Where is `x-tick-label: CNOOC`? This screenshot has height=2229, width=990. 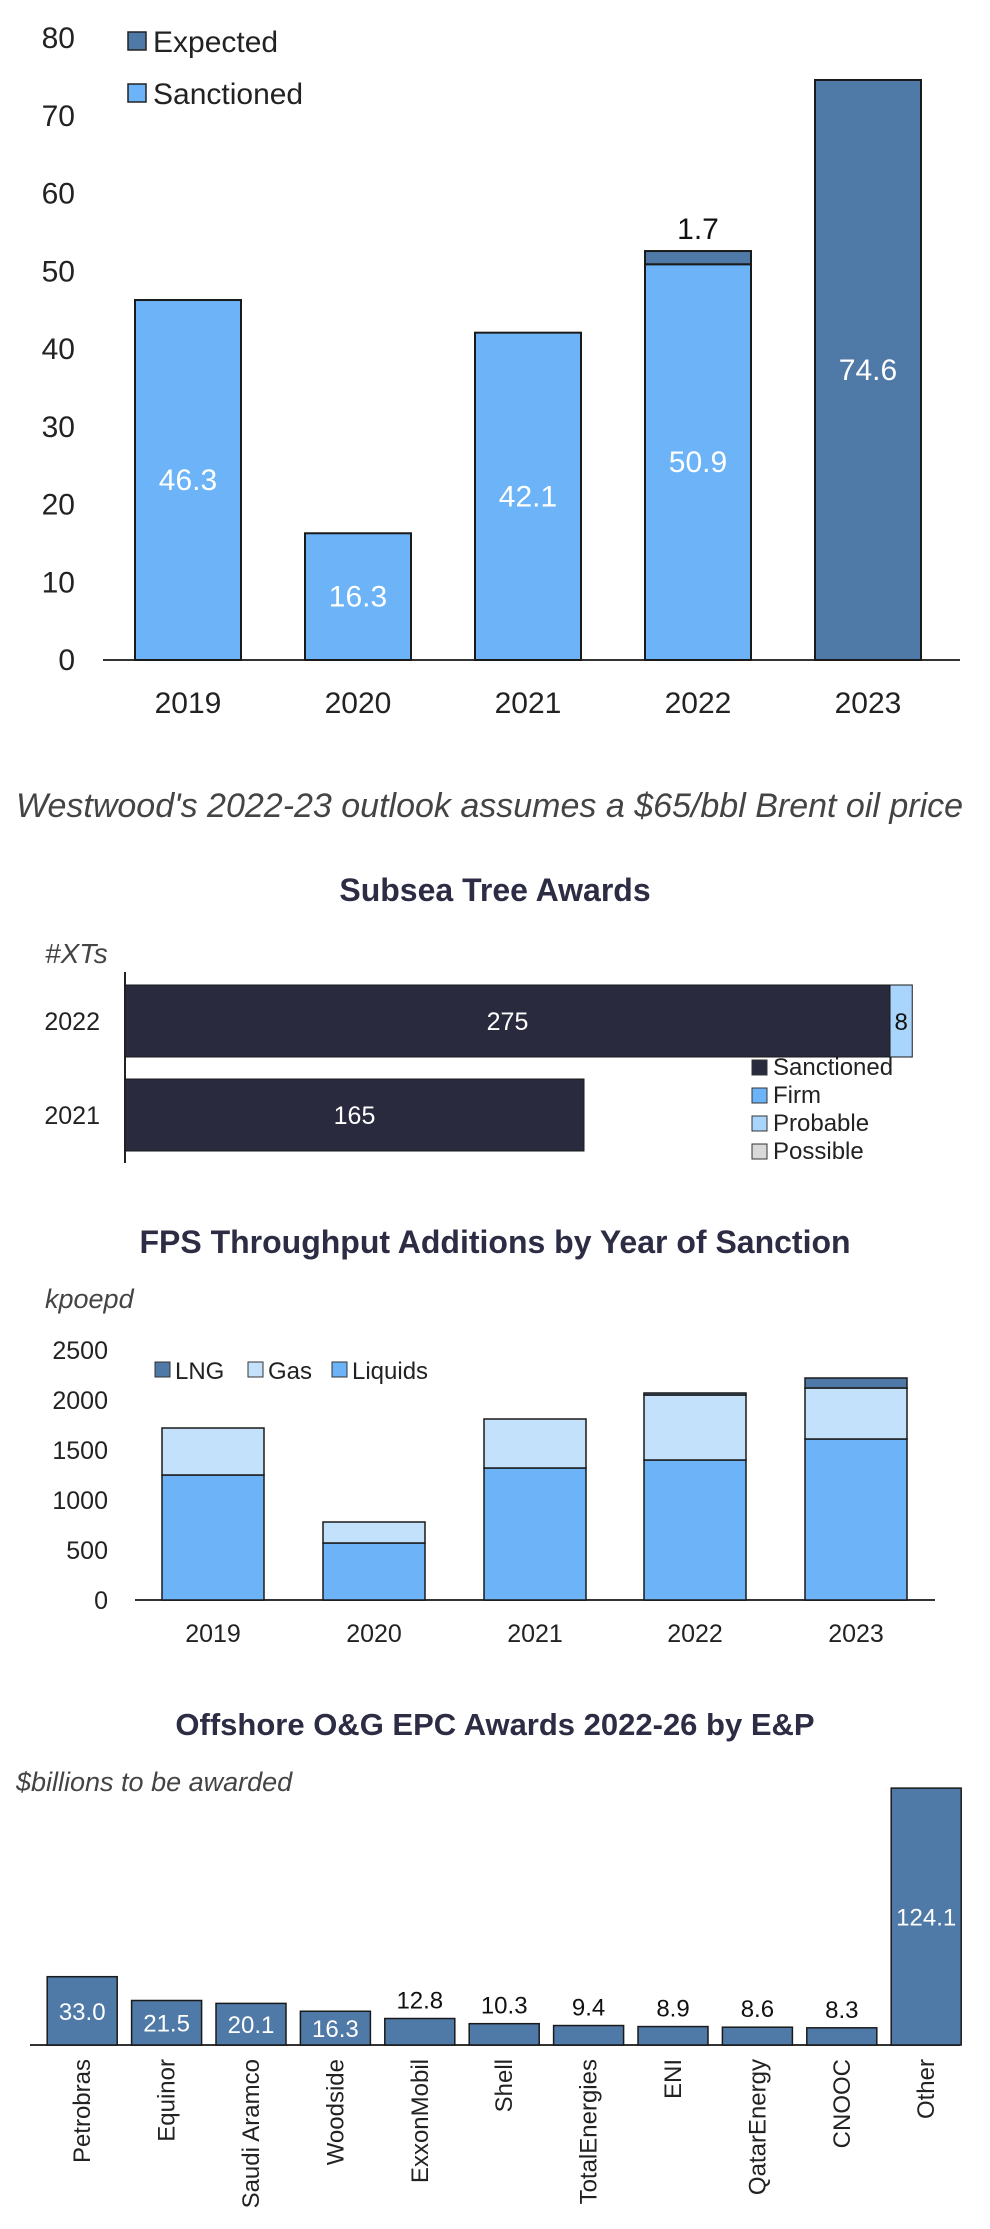
x-tick-label: CNOOC is located at coordinates (842, 2103).